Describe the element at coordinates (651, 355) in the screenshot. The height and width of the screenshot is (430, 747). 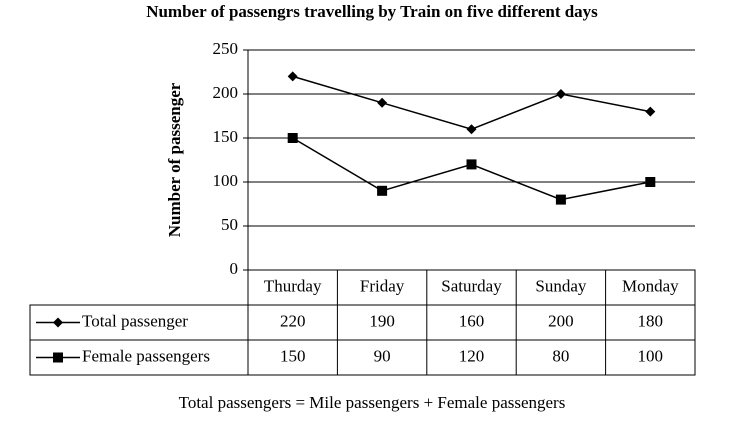
I see `table-value: 100` at that location.